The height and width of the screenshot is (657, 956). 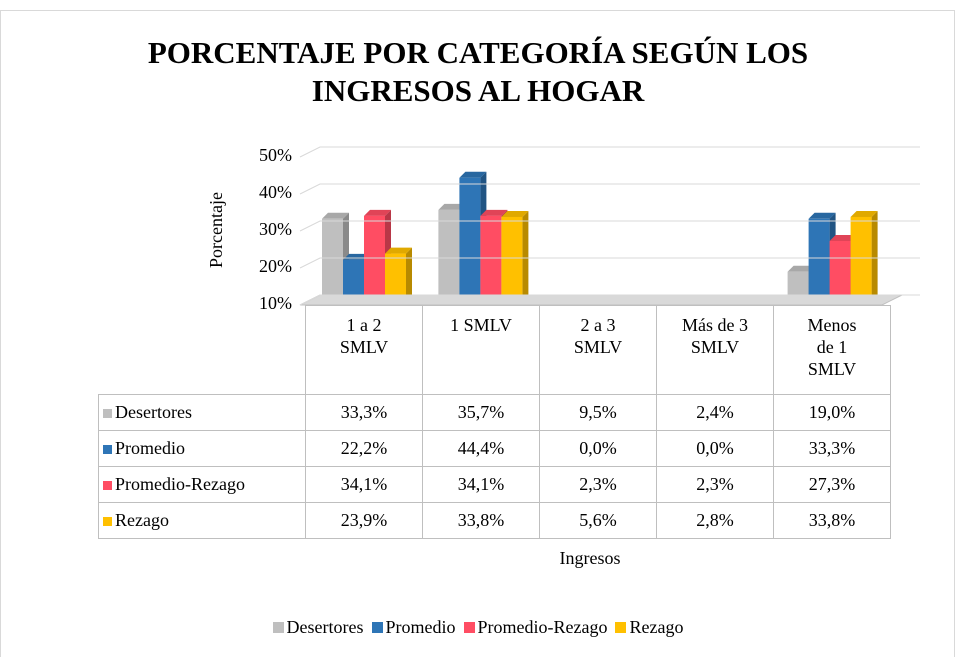 What do you see at coordinates (715, 412) in the screenshot?
I see `table-cell: 2,4%` at bounding box center [715, 412].